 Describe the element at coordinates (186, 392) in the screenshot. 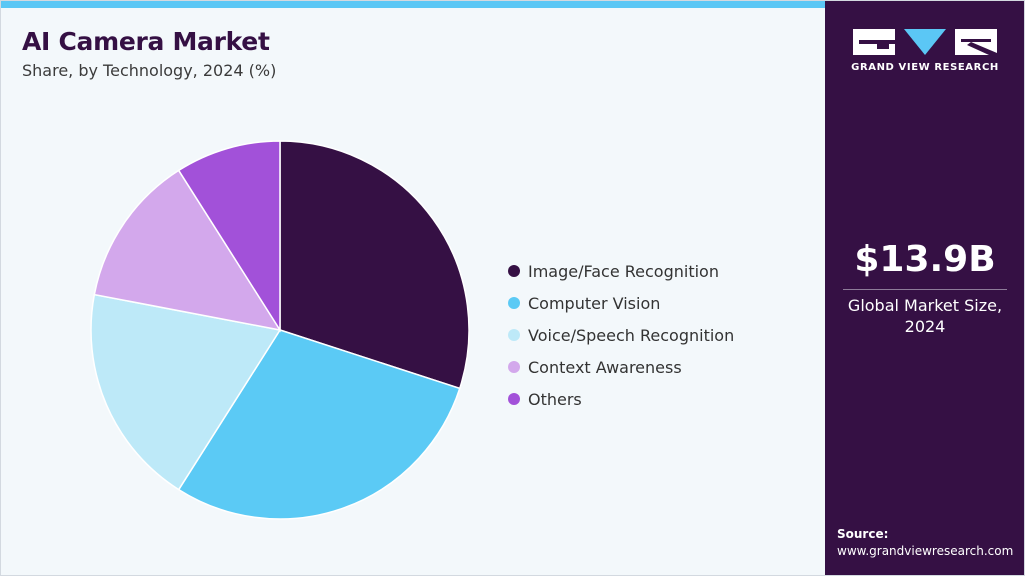

I see `pie-slice-voice-speech-recognition` at that location.